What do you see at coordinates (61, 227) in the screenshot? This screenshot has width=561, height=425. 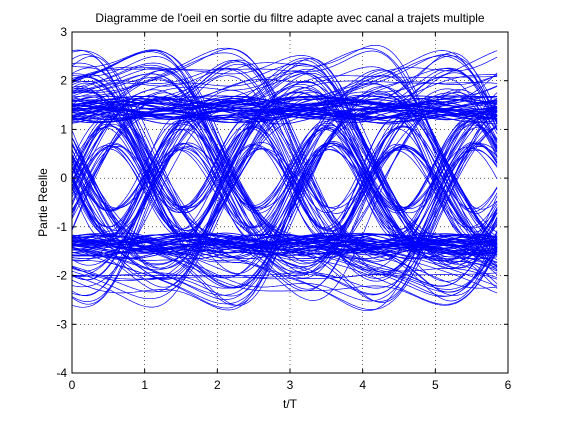 I see `y-tick-label: -1` at bounding box center [61, 227].